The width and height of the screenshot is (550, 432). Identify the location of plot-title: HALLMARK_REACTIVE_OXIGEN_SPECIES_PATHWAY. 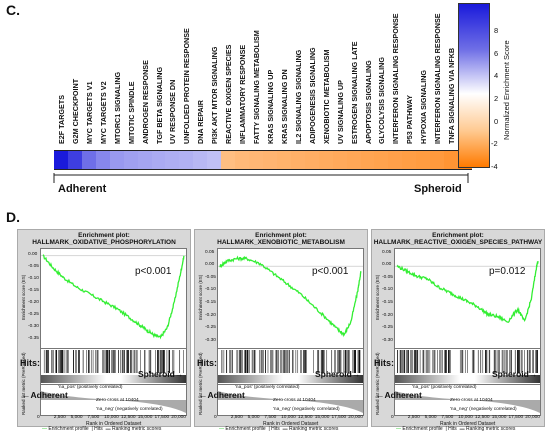
(458, 242).